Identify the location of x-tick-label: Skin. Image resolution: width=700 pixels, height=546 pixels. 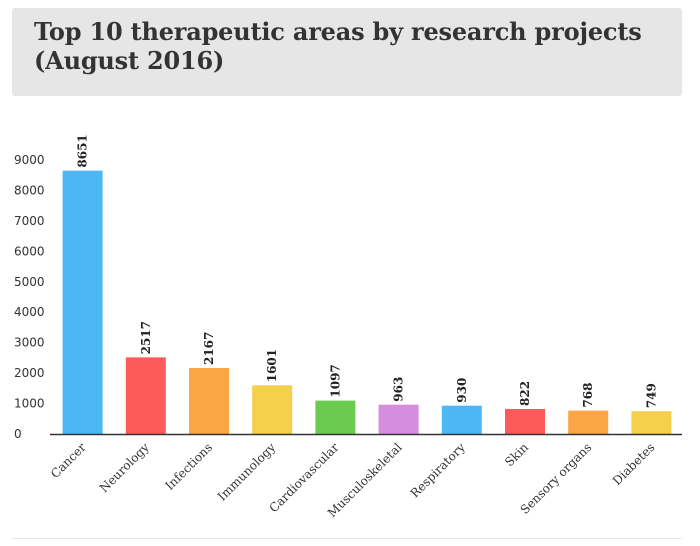
(516, 454).